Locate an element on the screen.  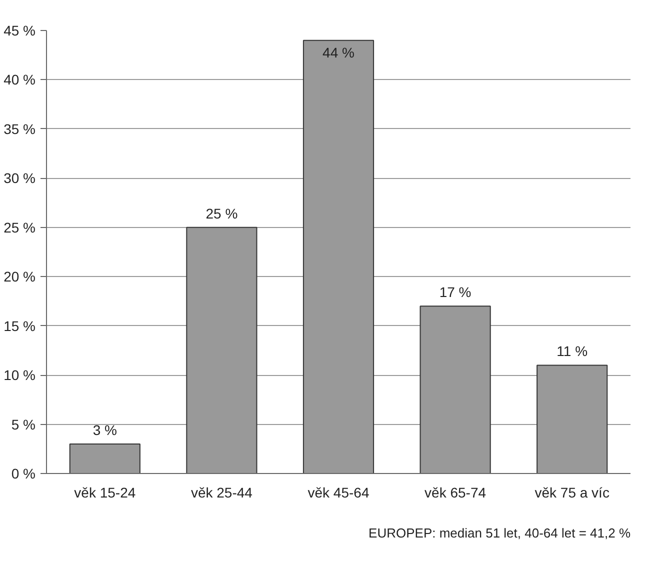
x-tick-label: věk 25-44 is located at coordinates (221, 492).